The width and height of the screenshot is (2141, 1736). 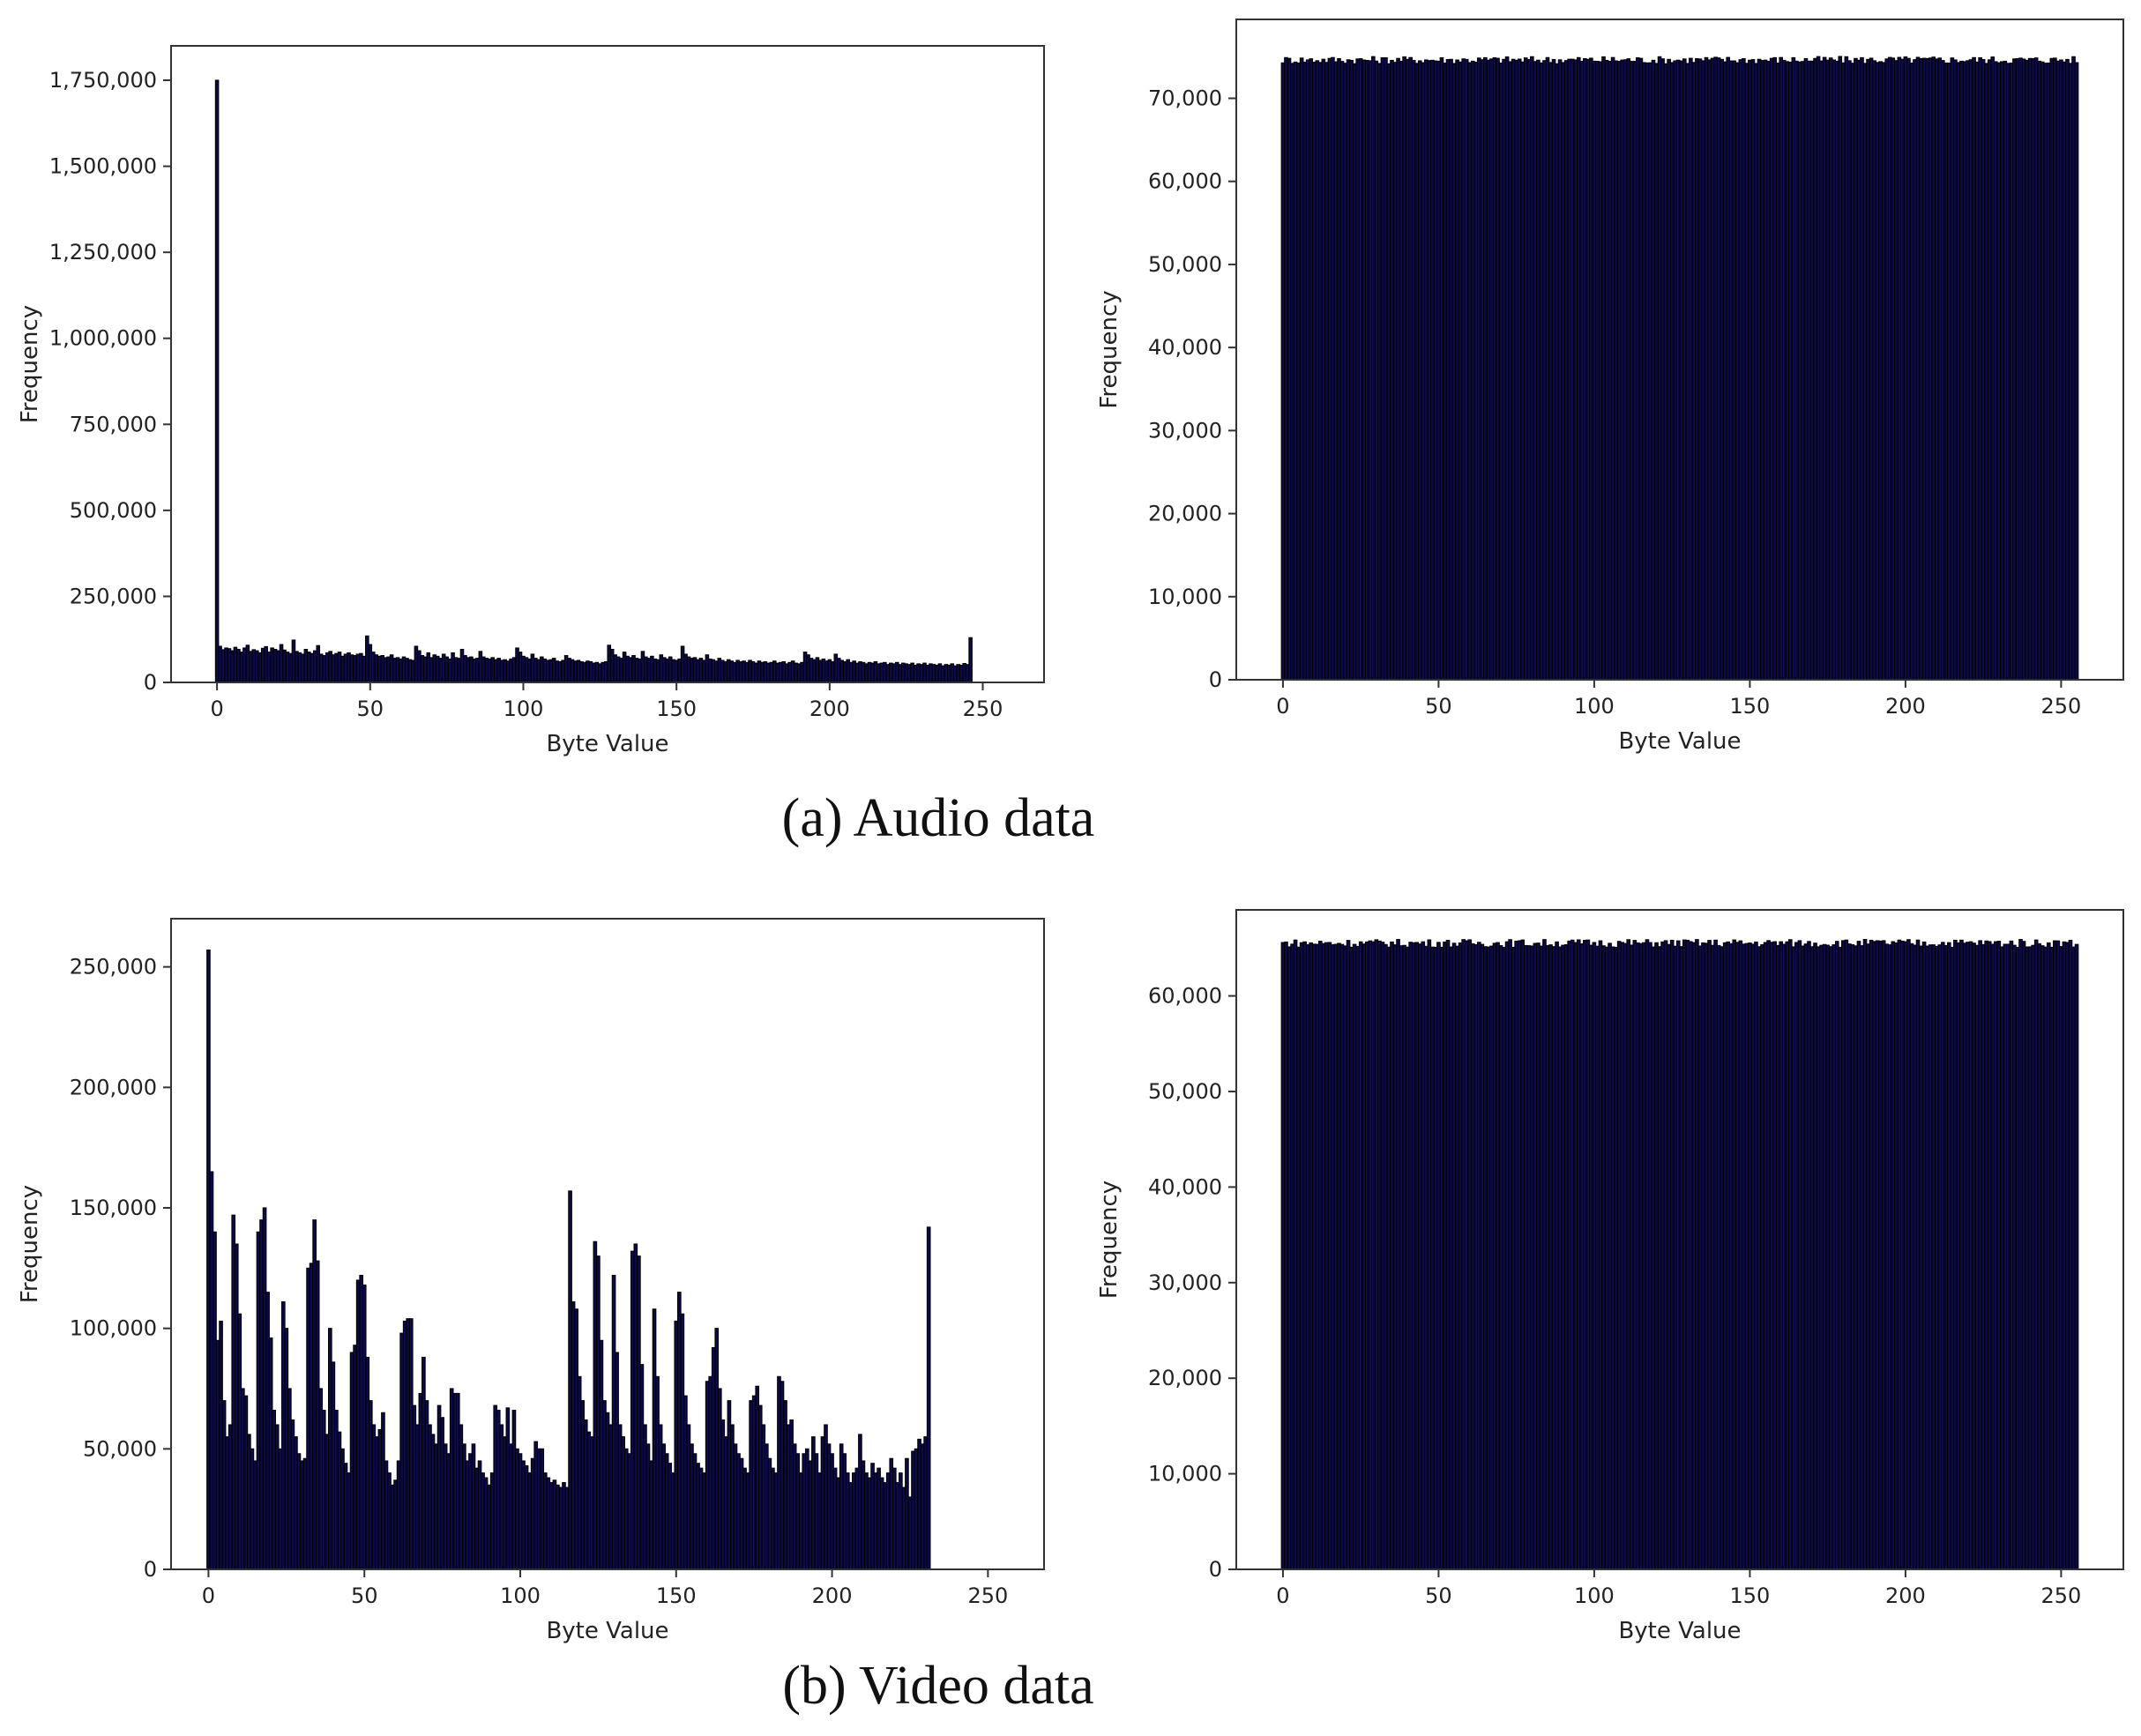 What do you see at coordinates (938, 818) in the screenshot?
I see `caption-audio: (a) Audio data` at bounding box center [938, 818].